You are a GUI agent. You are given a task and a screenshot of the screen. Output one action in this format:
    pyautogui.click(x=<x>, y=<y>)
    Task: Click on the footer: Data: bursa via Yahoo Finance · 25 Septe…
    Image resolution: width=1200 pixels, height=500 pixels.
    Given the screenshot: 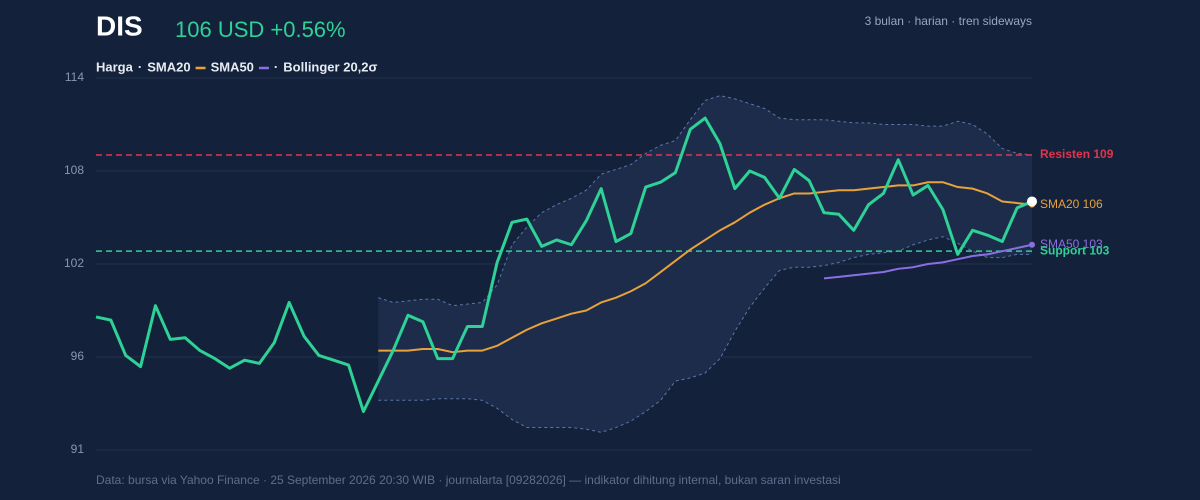 What is the action you would take?
    pyautogui.click(x=468, y=480)
    